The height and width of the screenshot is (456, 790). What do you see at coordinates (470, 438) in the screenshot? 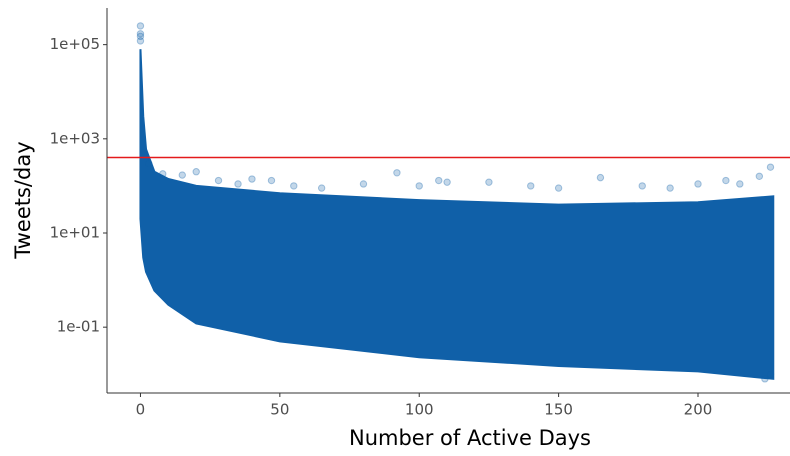
I see `x-axis-label: Number of Active Days` at bounding box center [470, 438].